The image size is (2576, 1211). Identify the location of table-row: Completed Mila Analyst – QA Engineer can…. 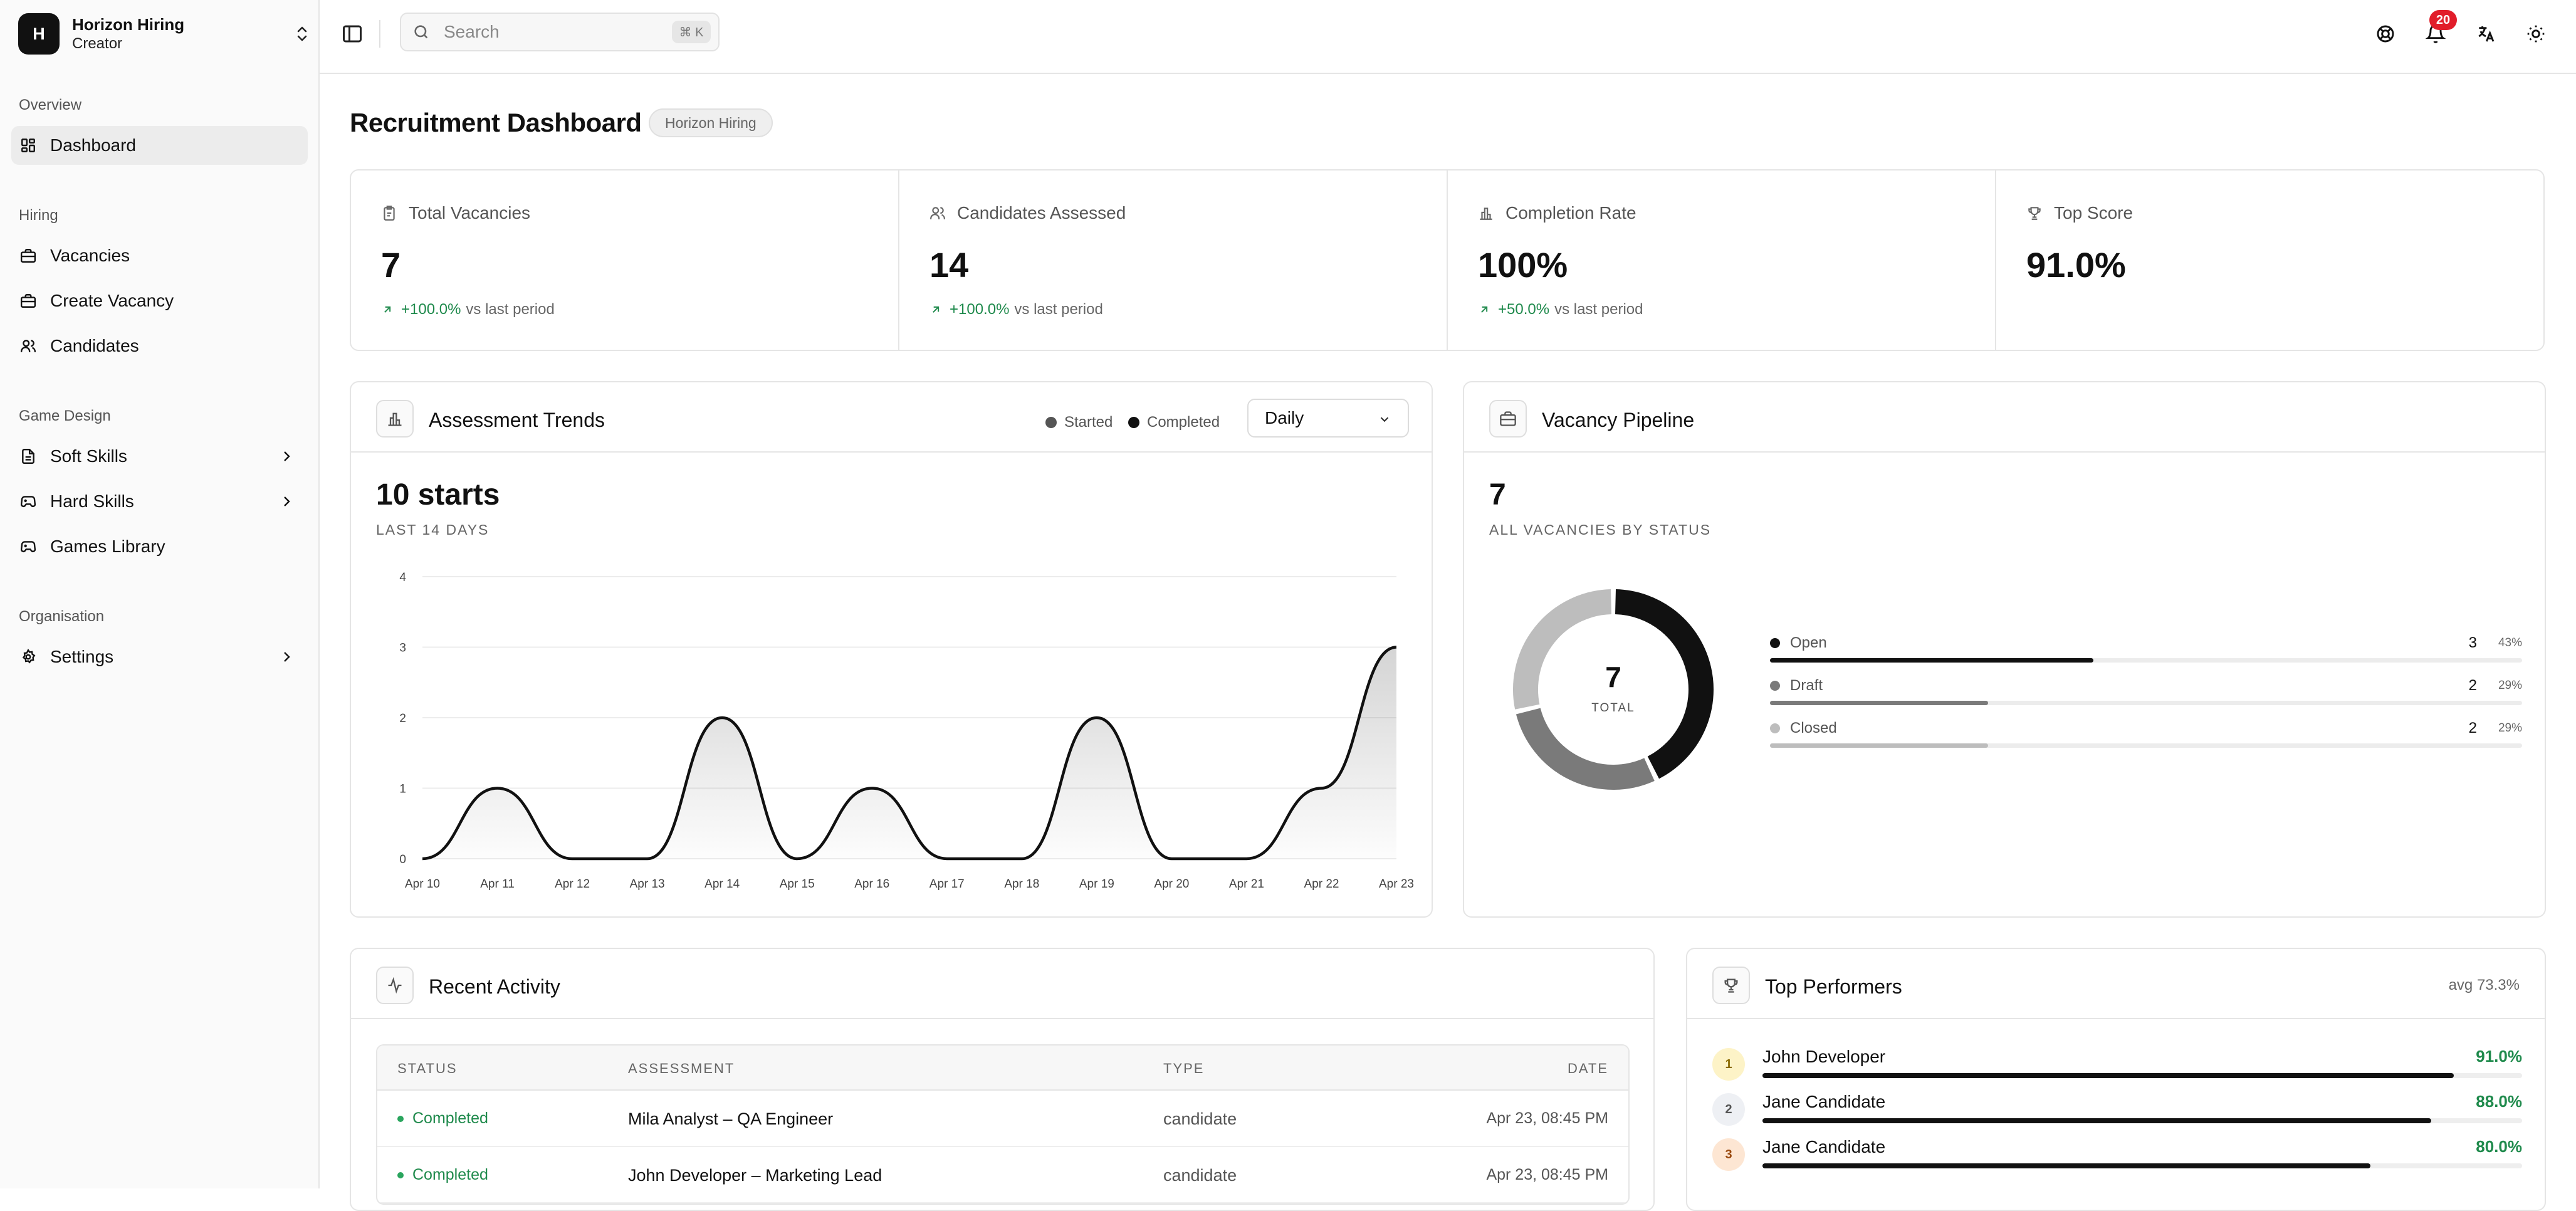
(1002, 1119).